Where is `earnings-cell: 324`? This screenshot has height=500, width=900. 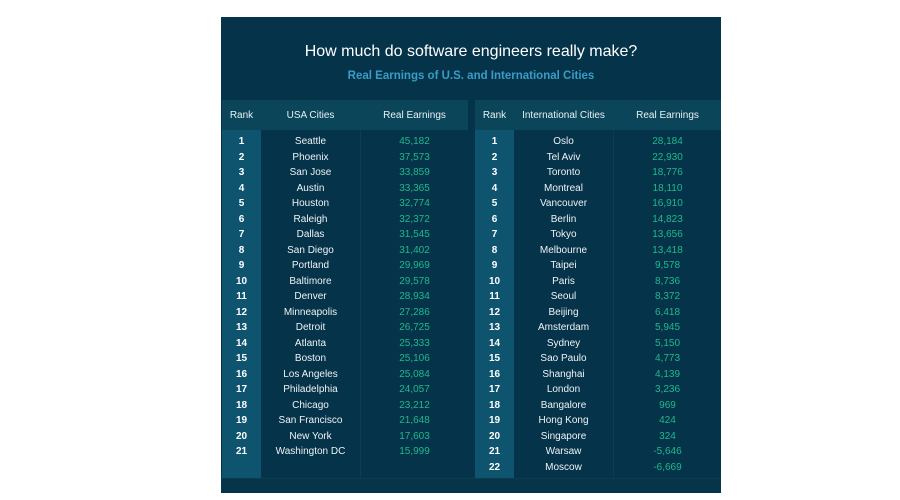
earnings-cell: 324 is located at coordinates (667, 436).